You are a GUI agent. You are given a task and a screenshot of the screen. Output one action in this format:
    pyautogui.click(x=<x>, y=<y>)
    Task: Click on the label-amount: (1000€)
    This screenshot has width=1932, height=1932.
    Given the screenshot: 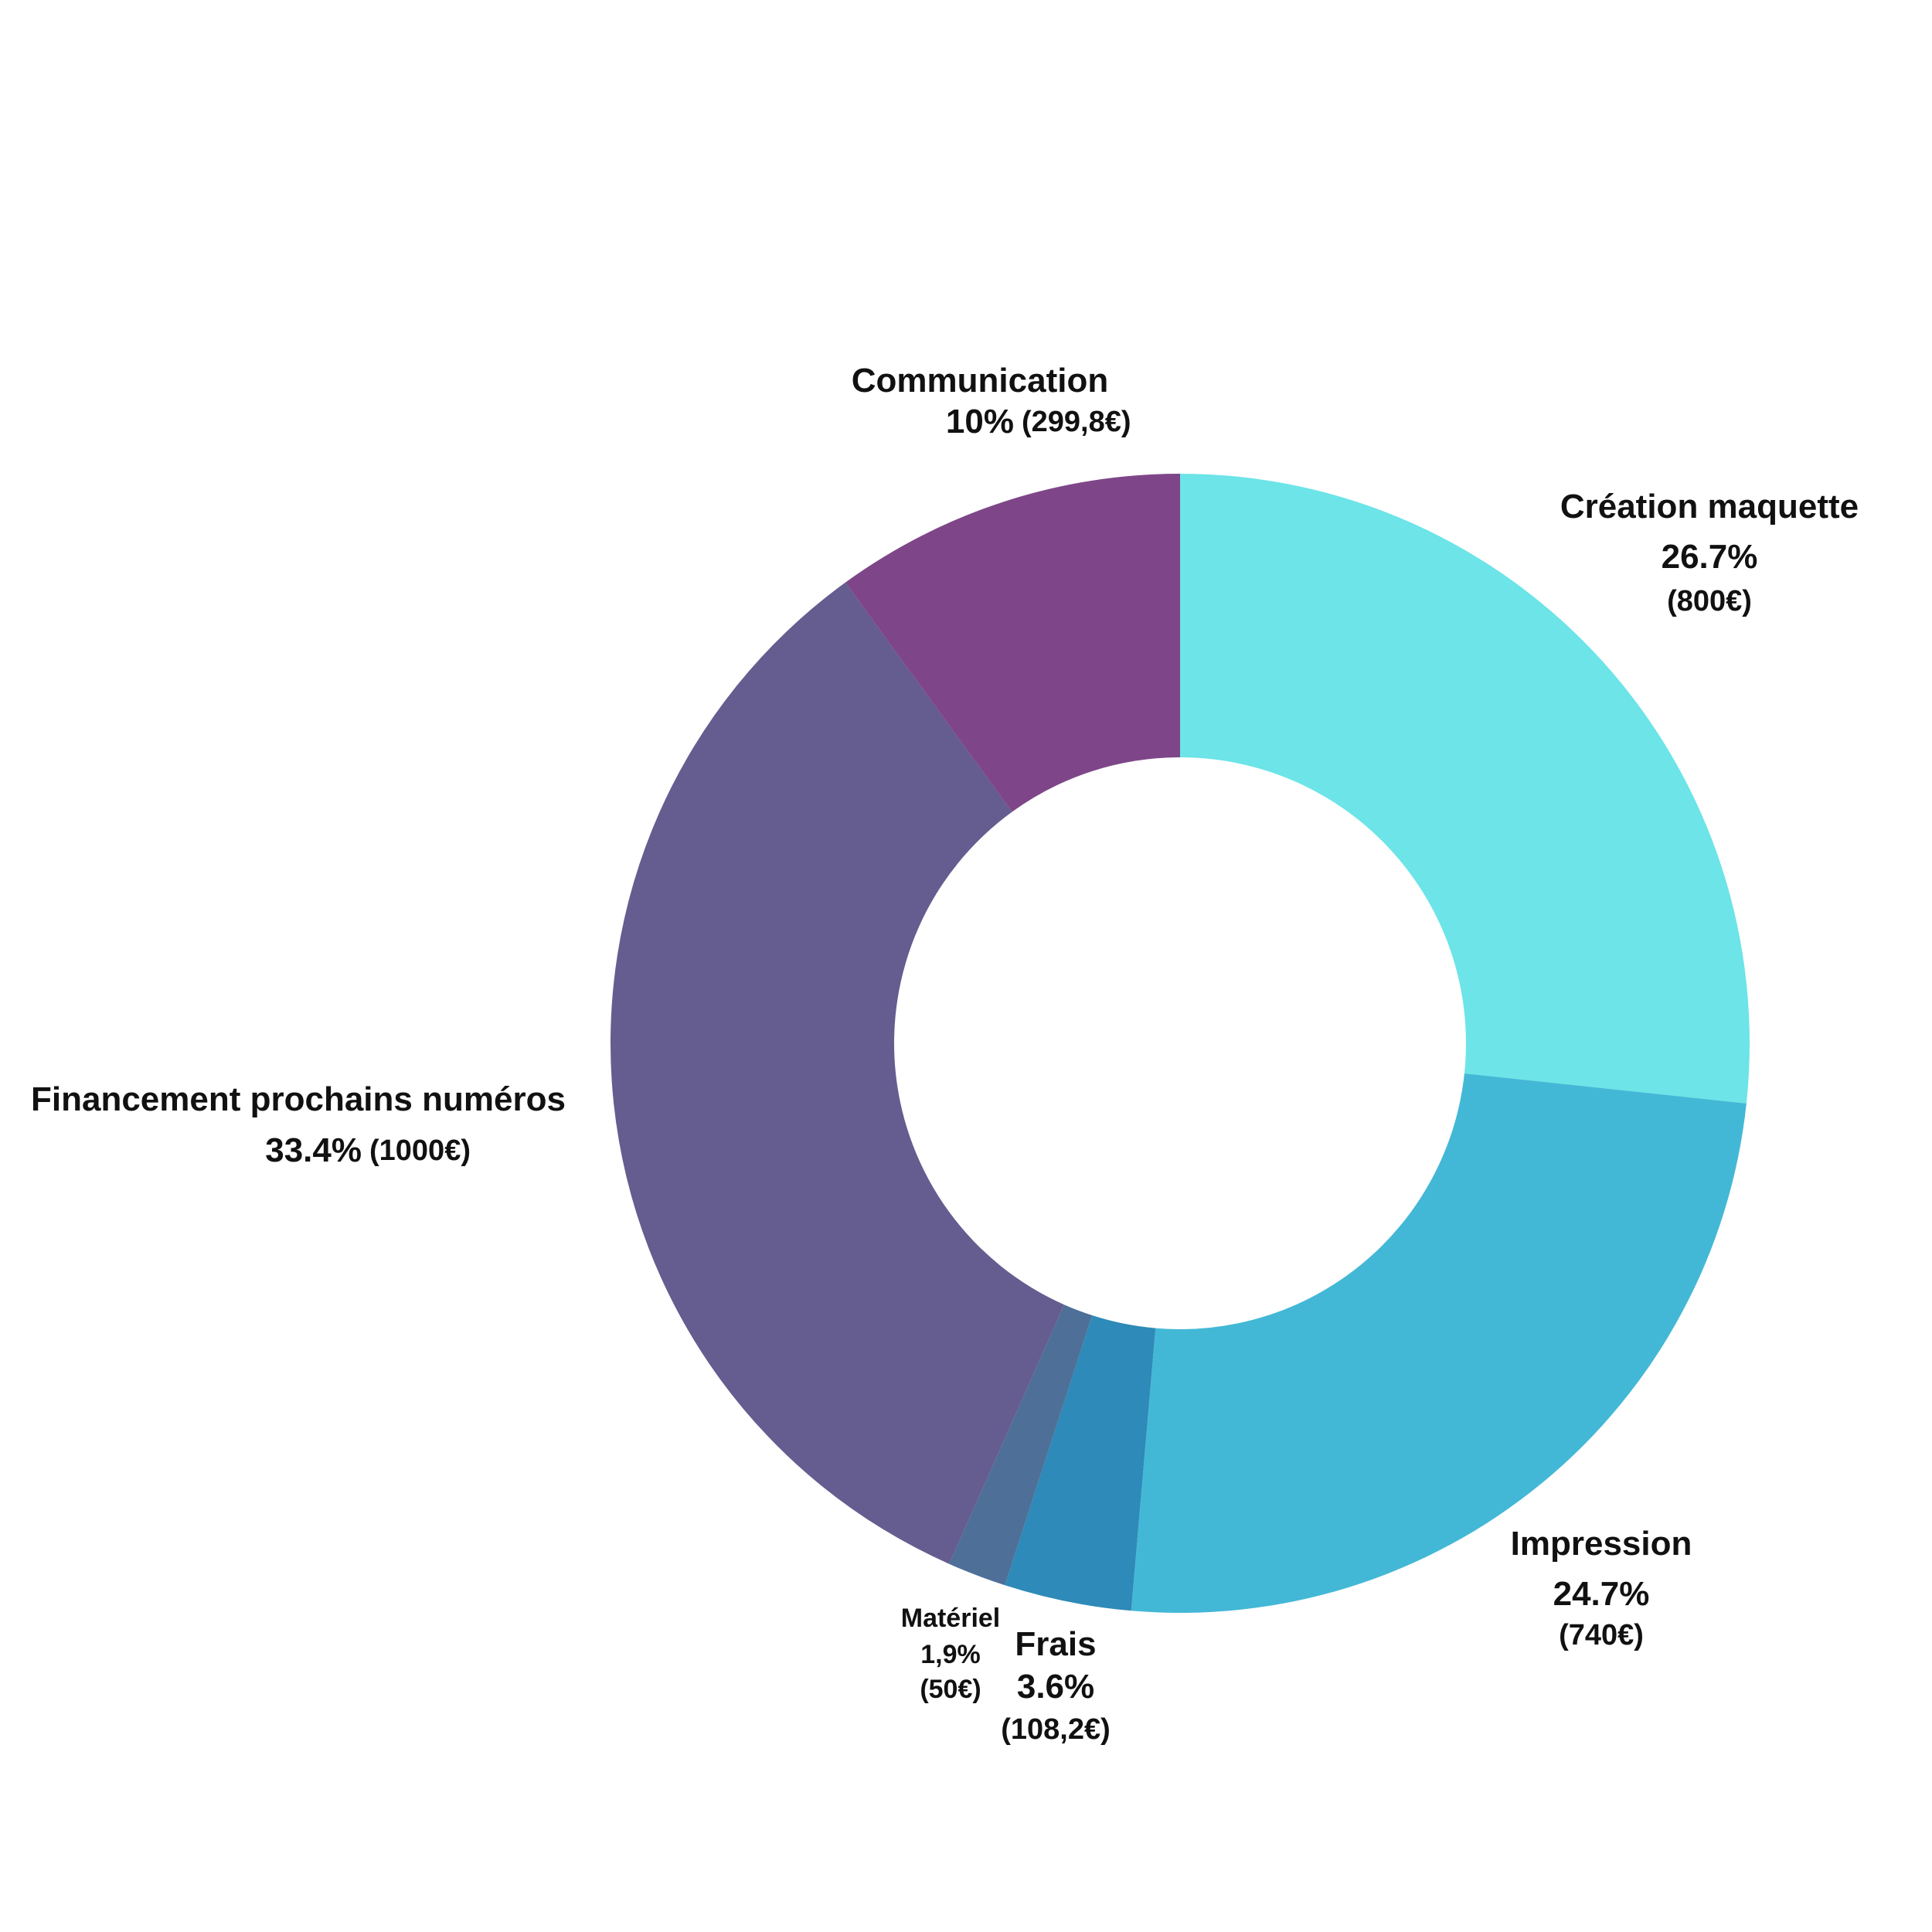 What is the action you would take?
    pyautogui.click(x=420, y=1150)
    